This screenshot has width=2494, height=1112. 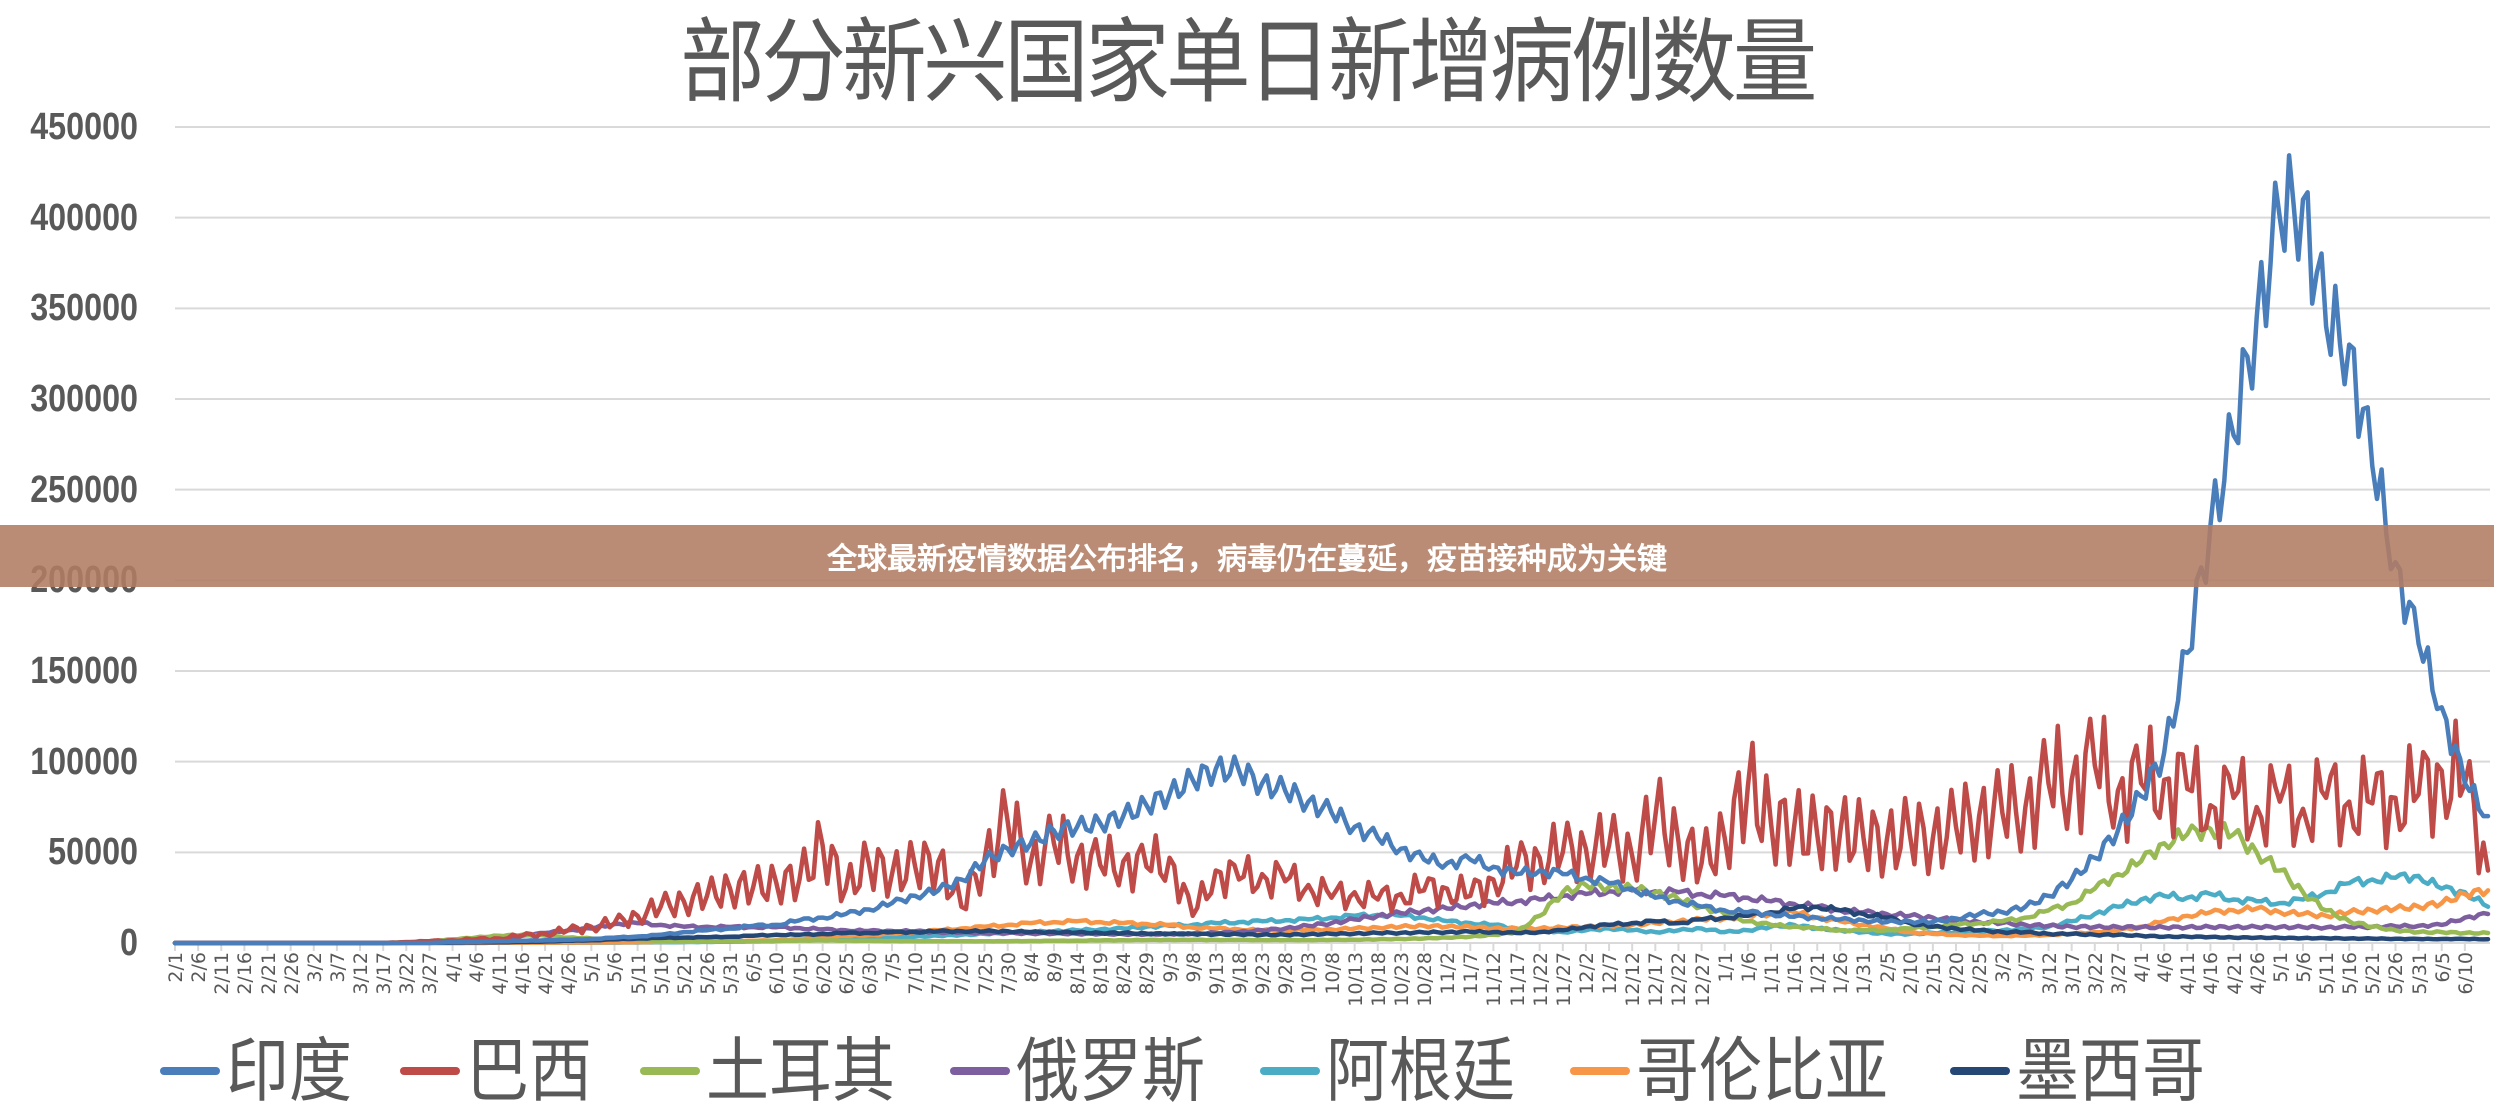 What do you see at coordinates (2165, 967) in the screenshot?
I see `x-tick-label: 4/6` at bounding box center [2165, 967].